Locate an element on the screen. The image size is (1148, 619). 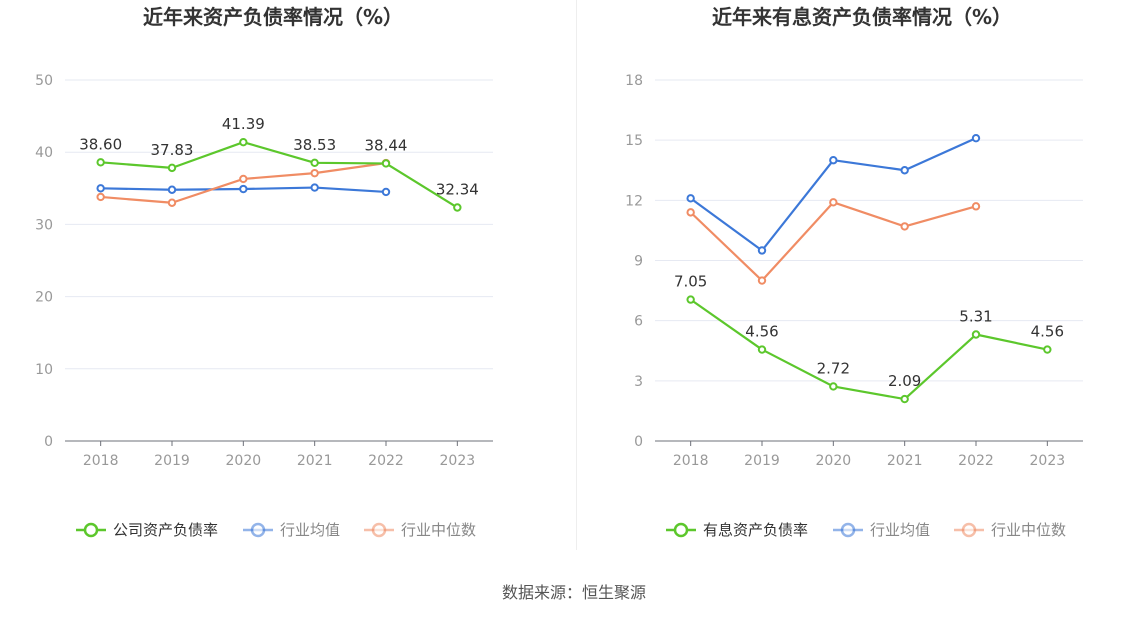
y-tick-label-1: 15 is located at coordinates (634, 141).